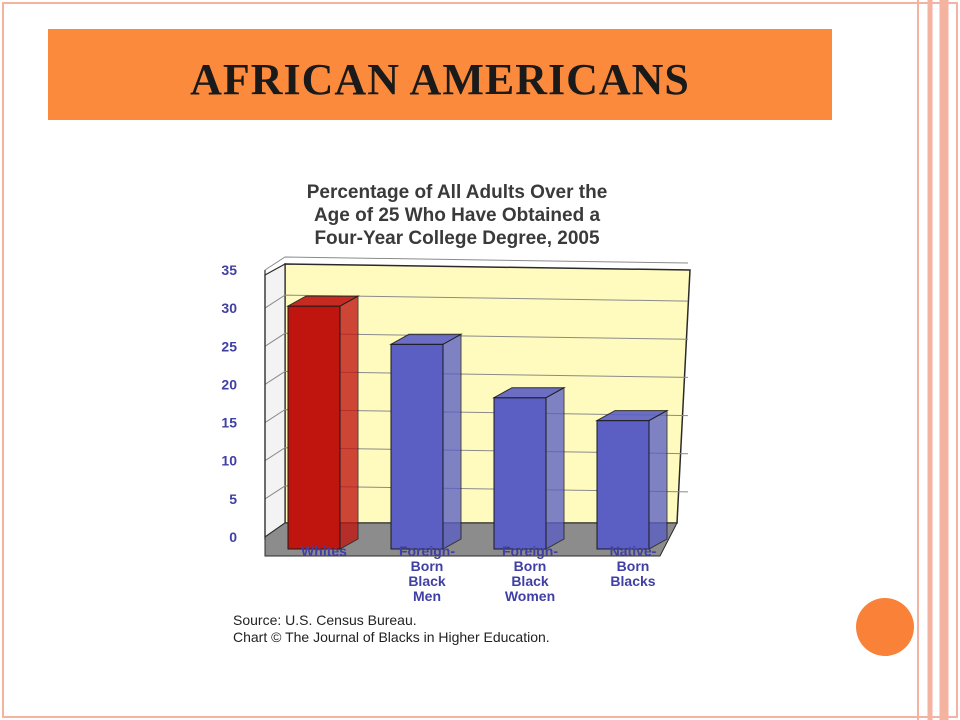  What do you see at coordinates (471, 539) in the screenshot?
I see `plot-floor` at bounding box center [471, 539].